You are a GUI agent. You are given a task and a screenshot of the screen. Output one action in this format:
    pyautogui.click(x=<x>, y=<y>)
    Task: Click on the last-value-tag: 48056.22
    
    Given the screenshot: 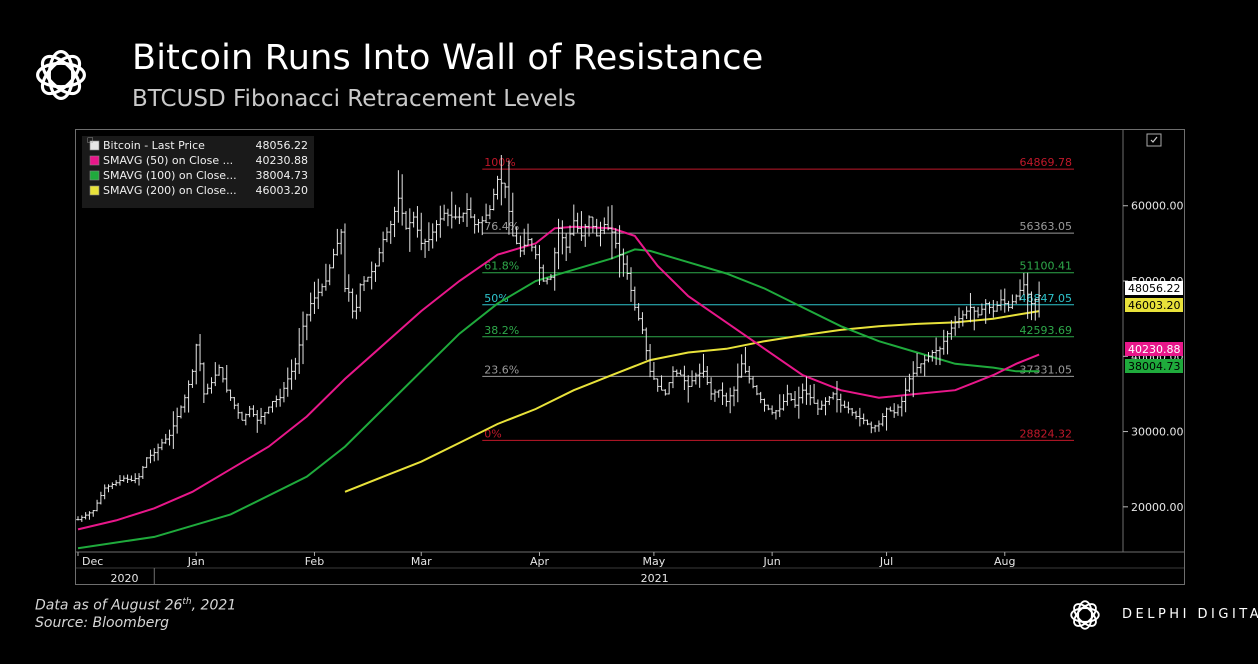 What is the action you would take?
    pyautogui.click(x=1154, y=288)
    